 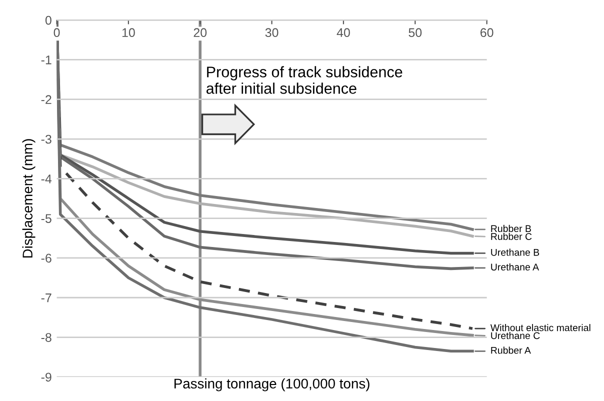 I want to click on y-tick-label: -3, so click(x=46, y=139).